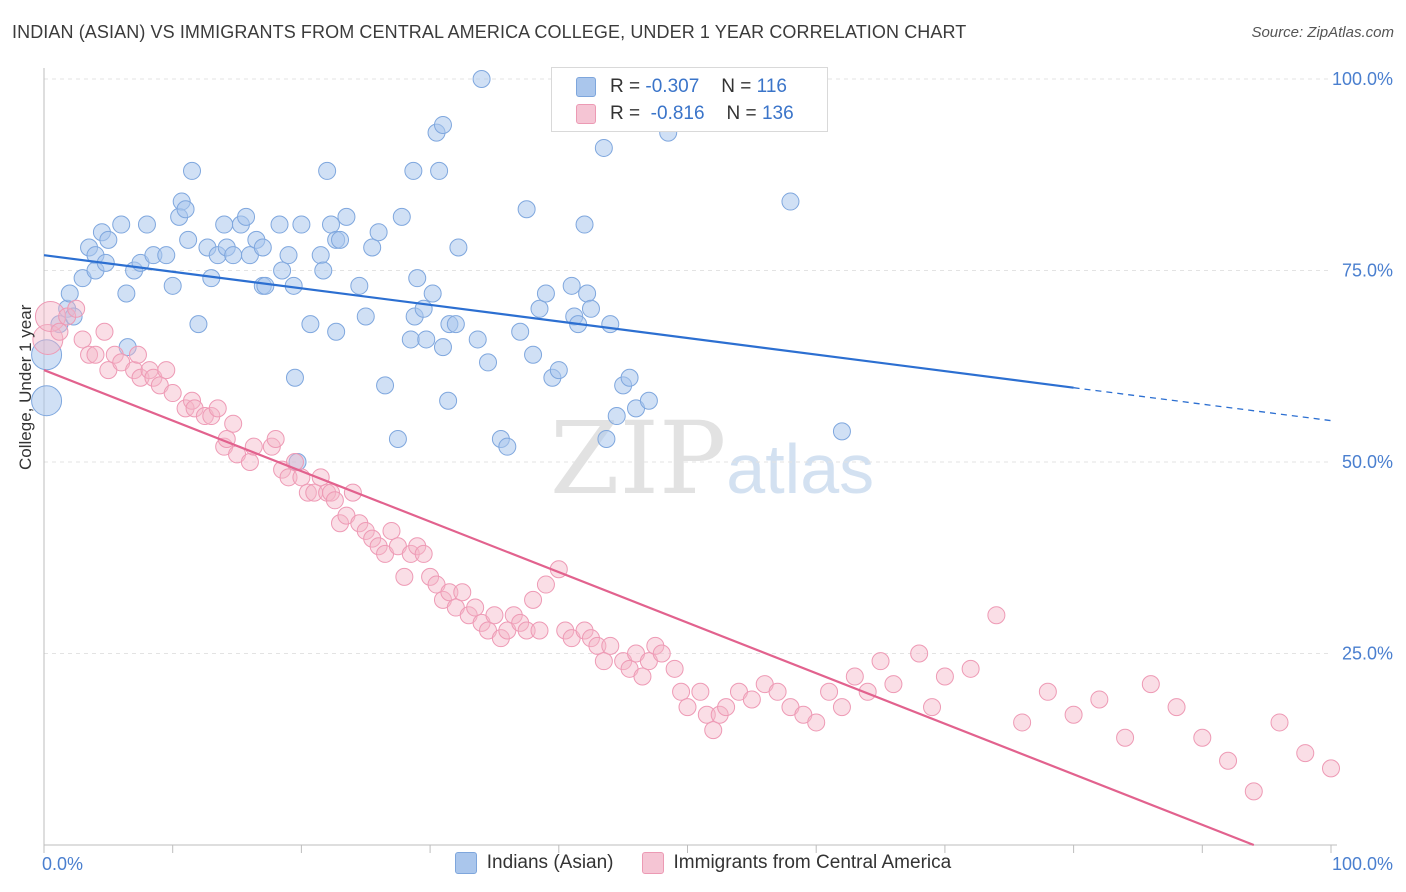  I want to click on x-tick-label: 0.0%, so click(62, 864).